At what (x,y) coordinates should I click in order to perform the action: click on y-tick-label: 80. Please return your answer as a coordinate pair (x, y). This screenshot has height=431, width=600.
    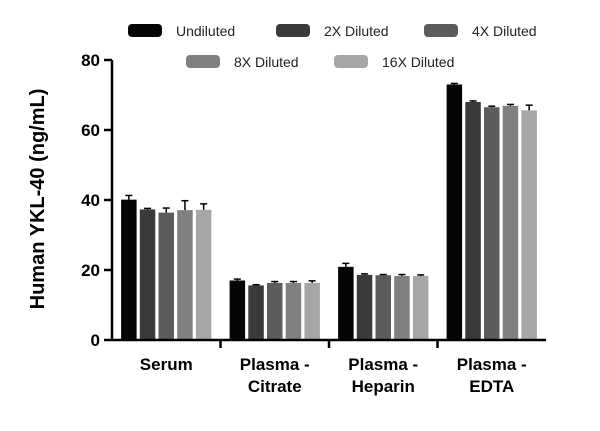
    Looking at the image, I should click on (90, 60).